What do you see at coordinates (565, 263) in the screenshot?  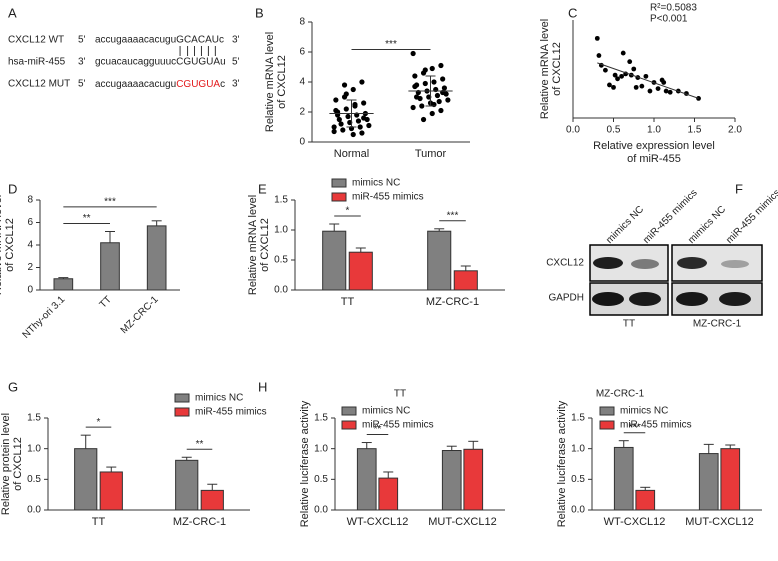 I see `protein-label: CXCL12` at bounding box center [565, 263].